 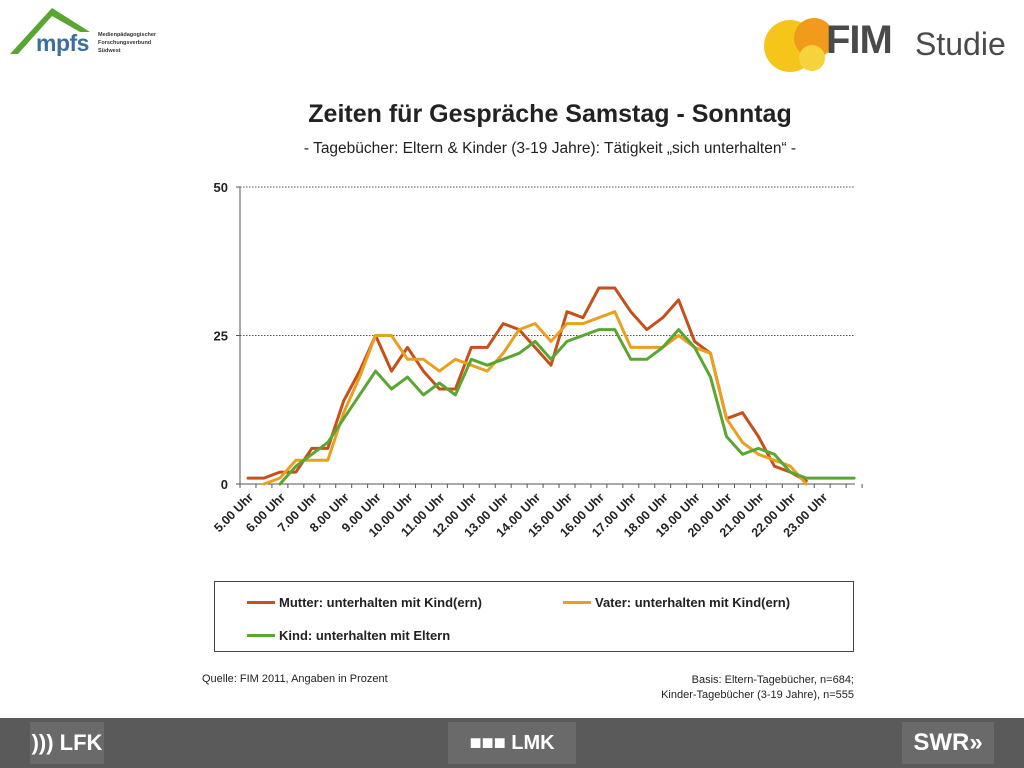 I want to click on lfk-logo: ))) LFK, so click(x=67, y=743).